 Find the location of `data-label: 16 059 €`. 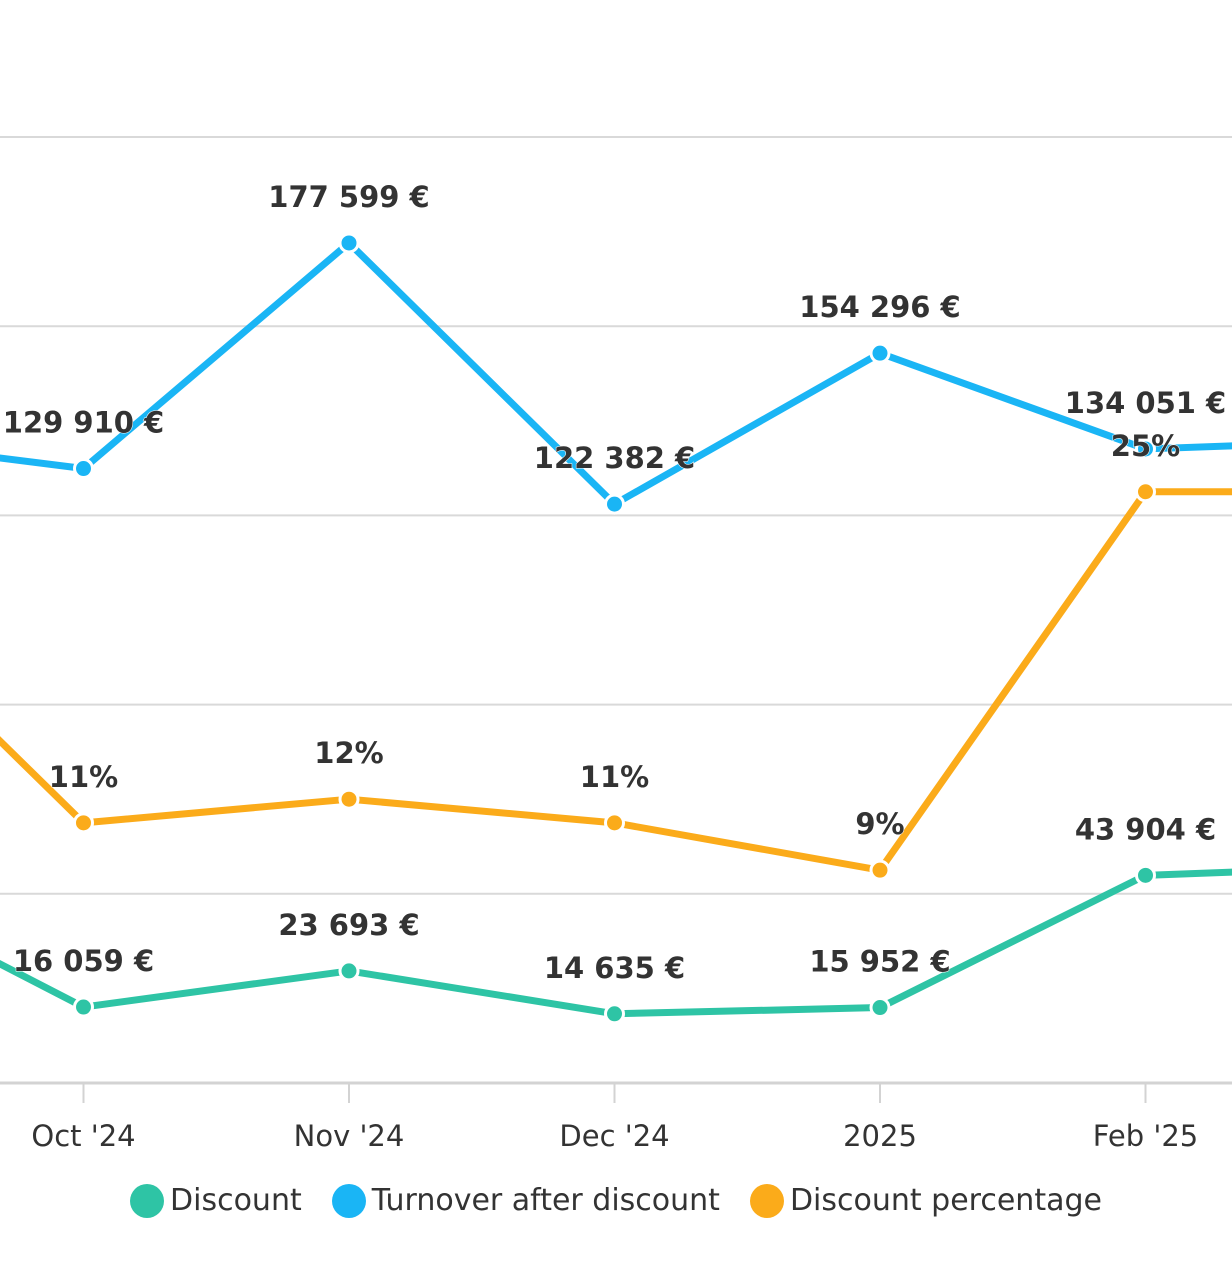

data-label: 16 059 € is located at coordinates (83, 961).